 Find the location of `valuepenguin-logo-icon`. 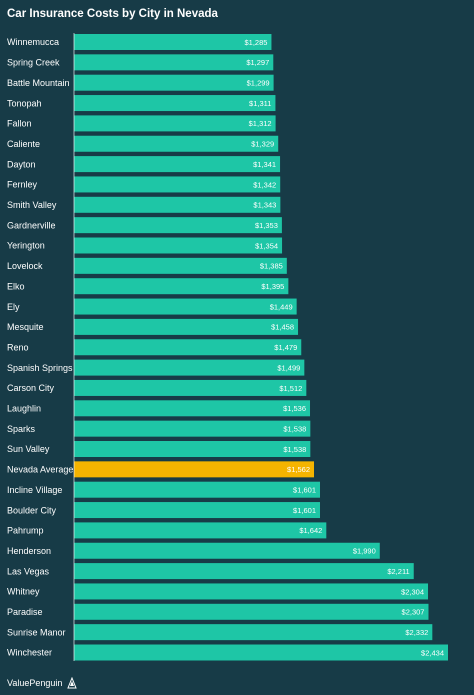

valuepenguin-logo-icon is located at coordinates (72, 683).